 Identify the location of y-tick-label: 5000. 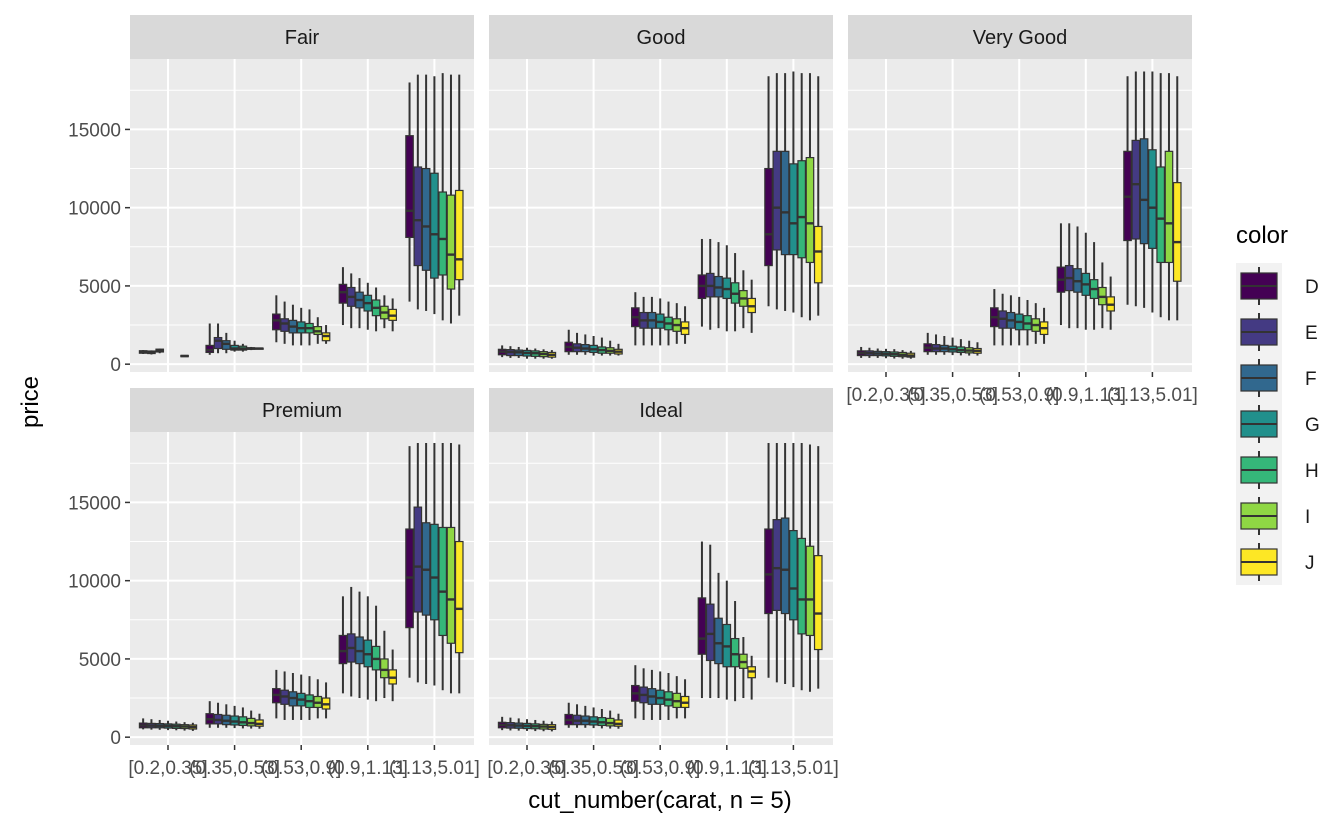
(100, 660).